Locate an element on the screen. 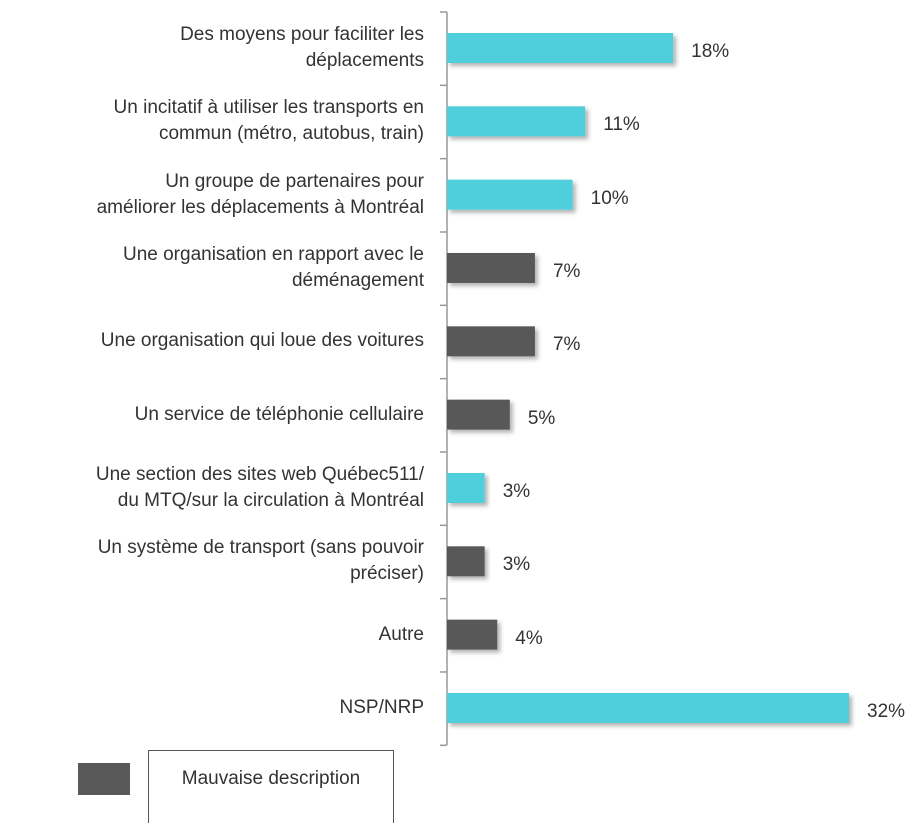  category-label: Une organisation qui loue des voitures is located at coordinates (262, 341).